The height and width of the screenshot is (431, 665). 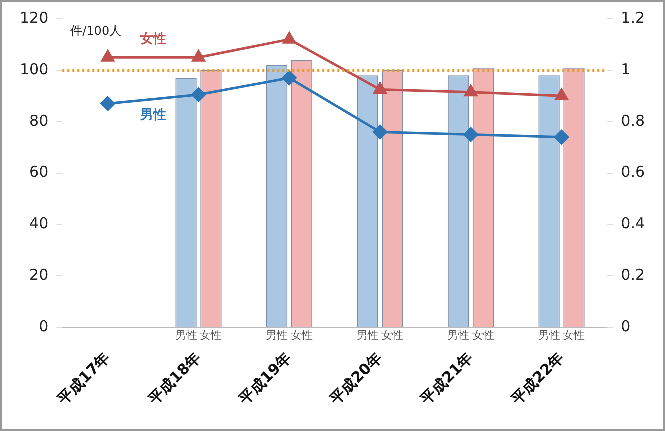 I want to click on x-tick-label: 平成18年, so click(x=174, y=378).